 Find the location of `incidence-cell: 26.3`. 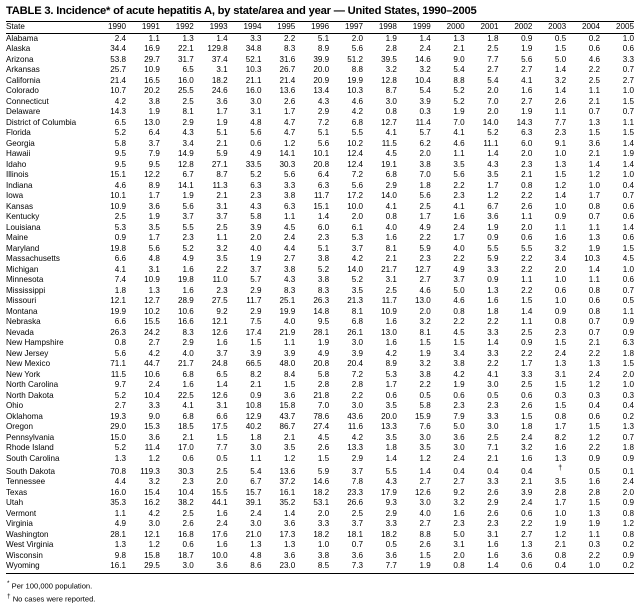

incidence-cell: 26.3 is located at coordinates (118, 332).